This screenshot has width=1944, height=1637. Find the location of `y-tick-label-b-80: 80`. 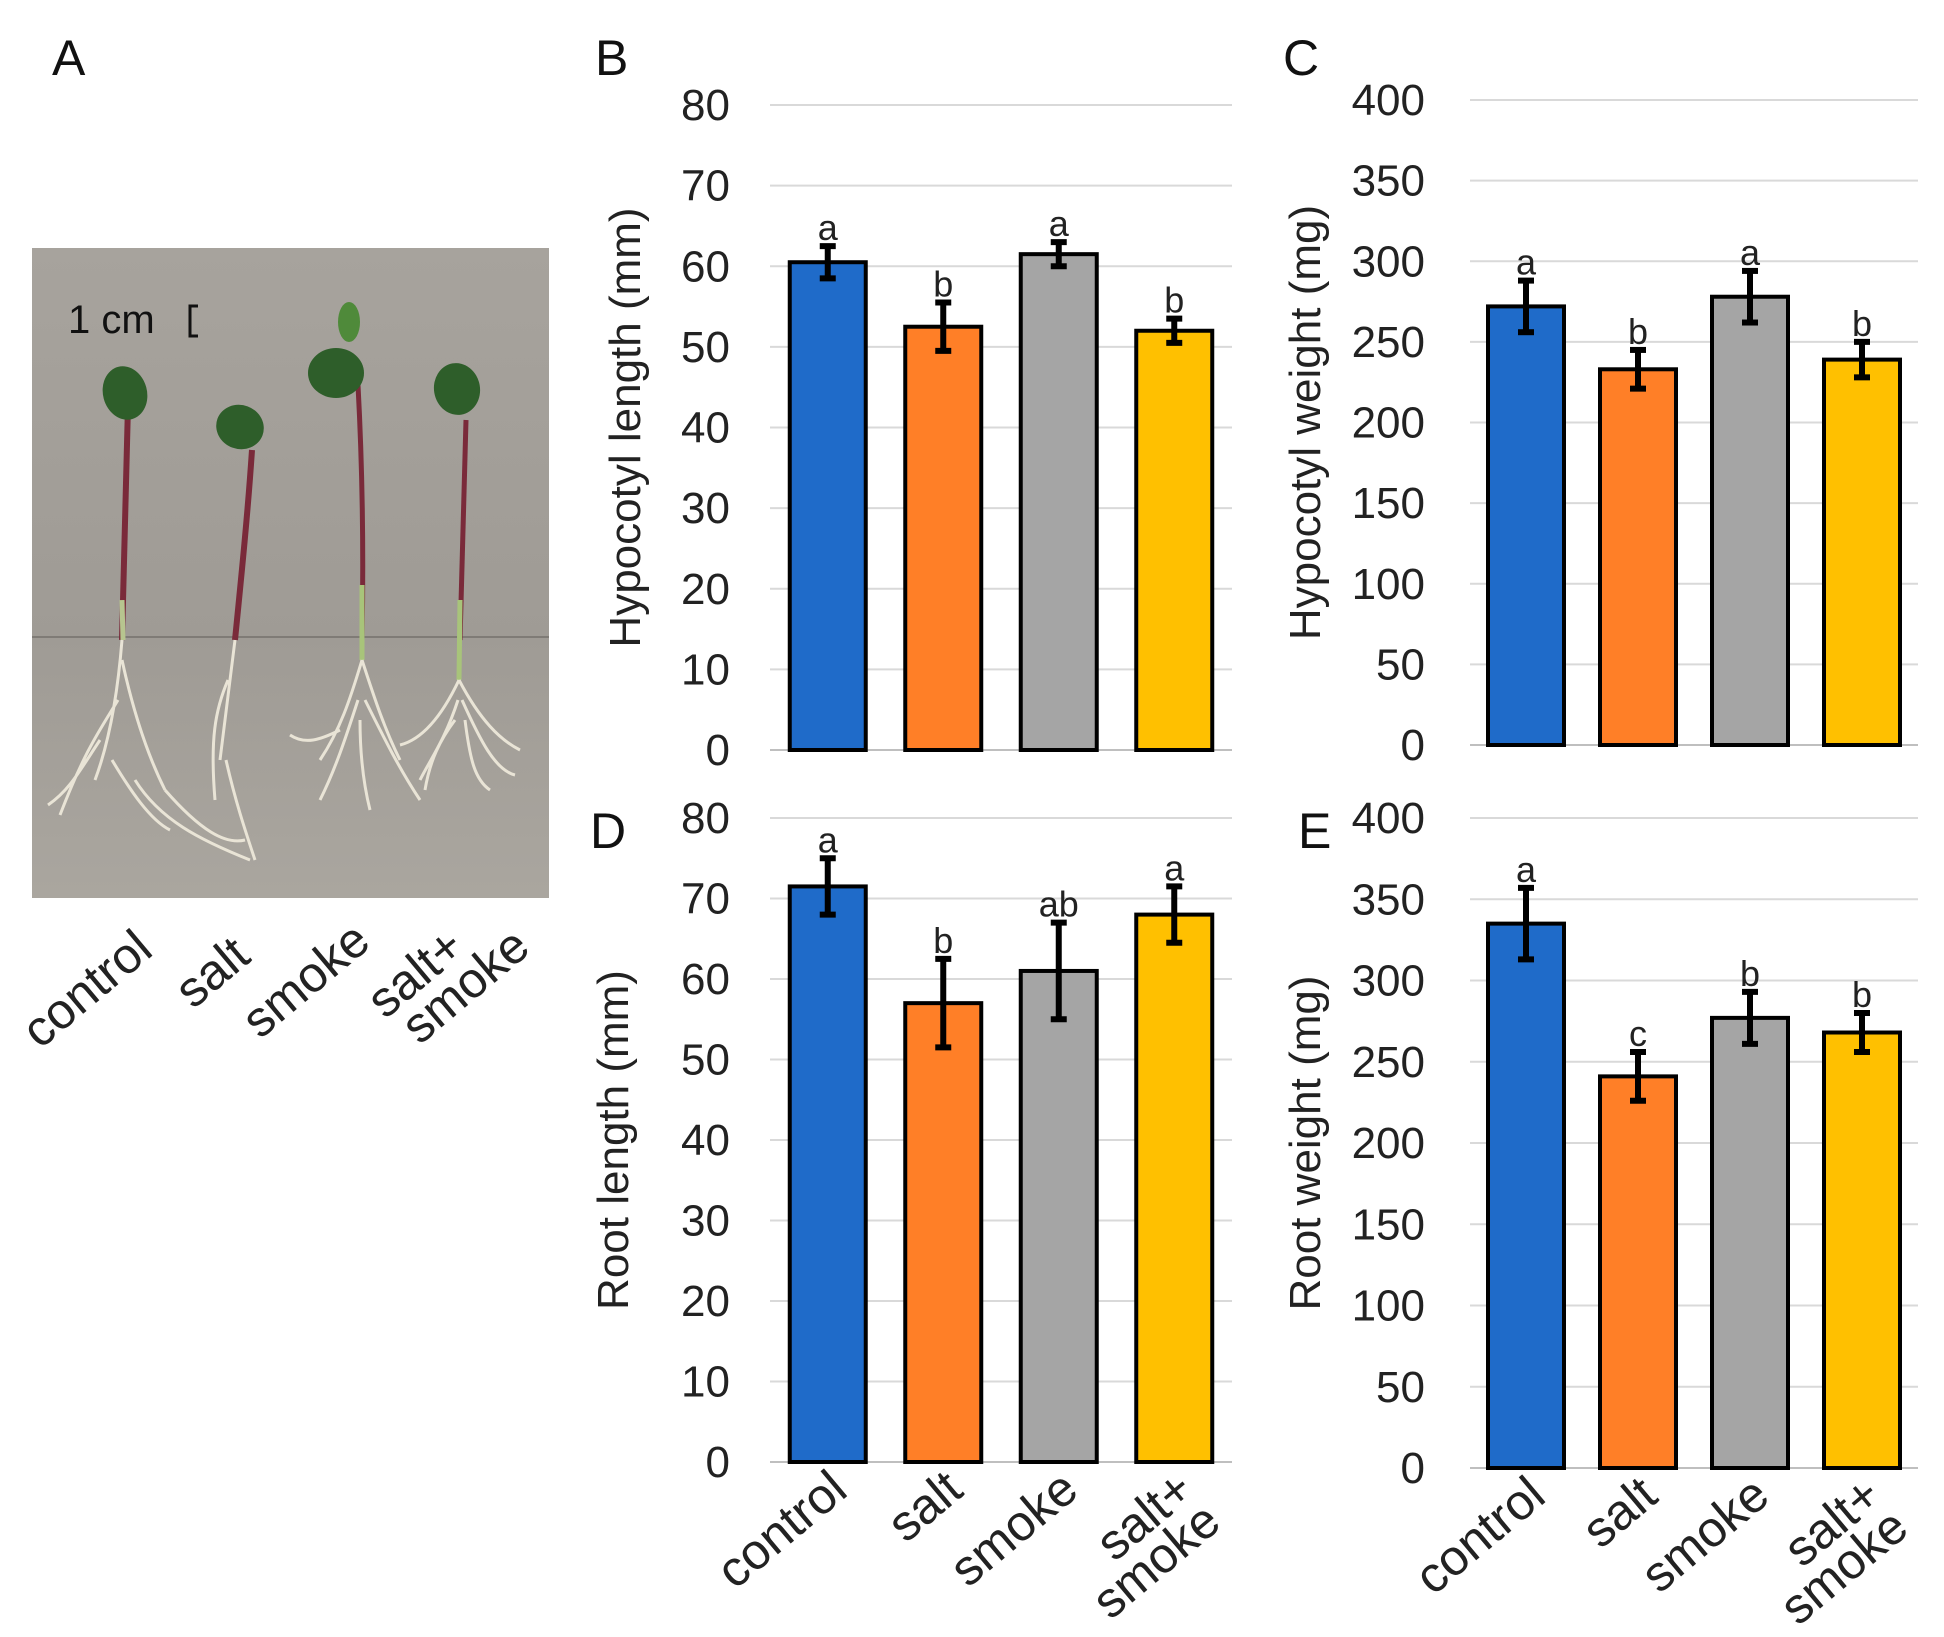

y-tick-label-b-80: 80 is located at coordinates (705, 105).